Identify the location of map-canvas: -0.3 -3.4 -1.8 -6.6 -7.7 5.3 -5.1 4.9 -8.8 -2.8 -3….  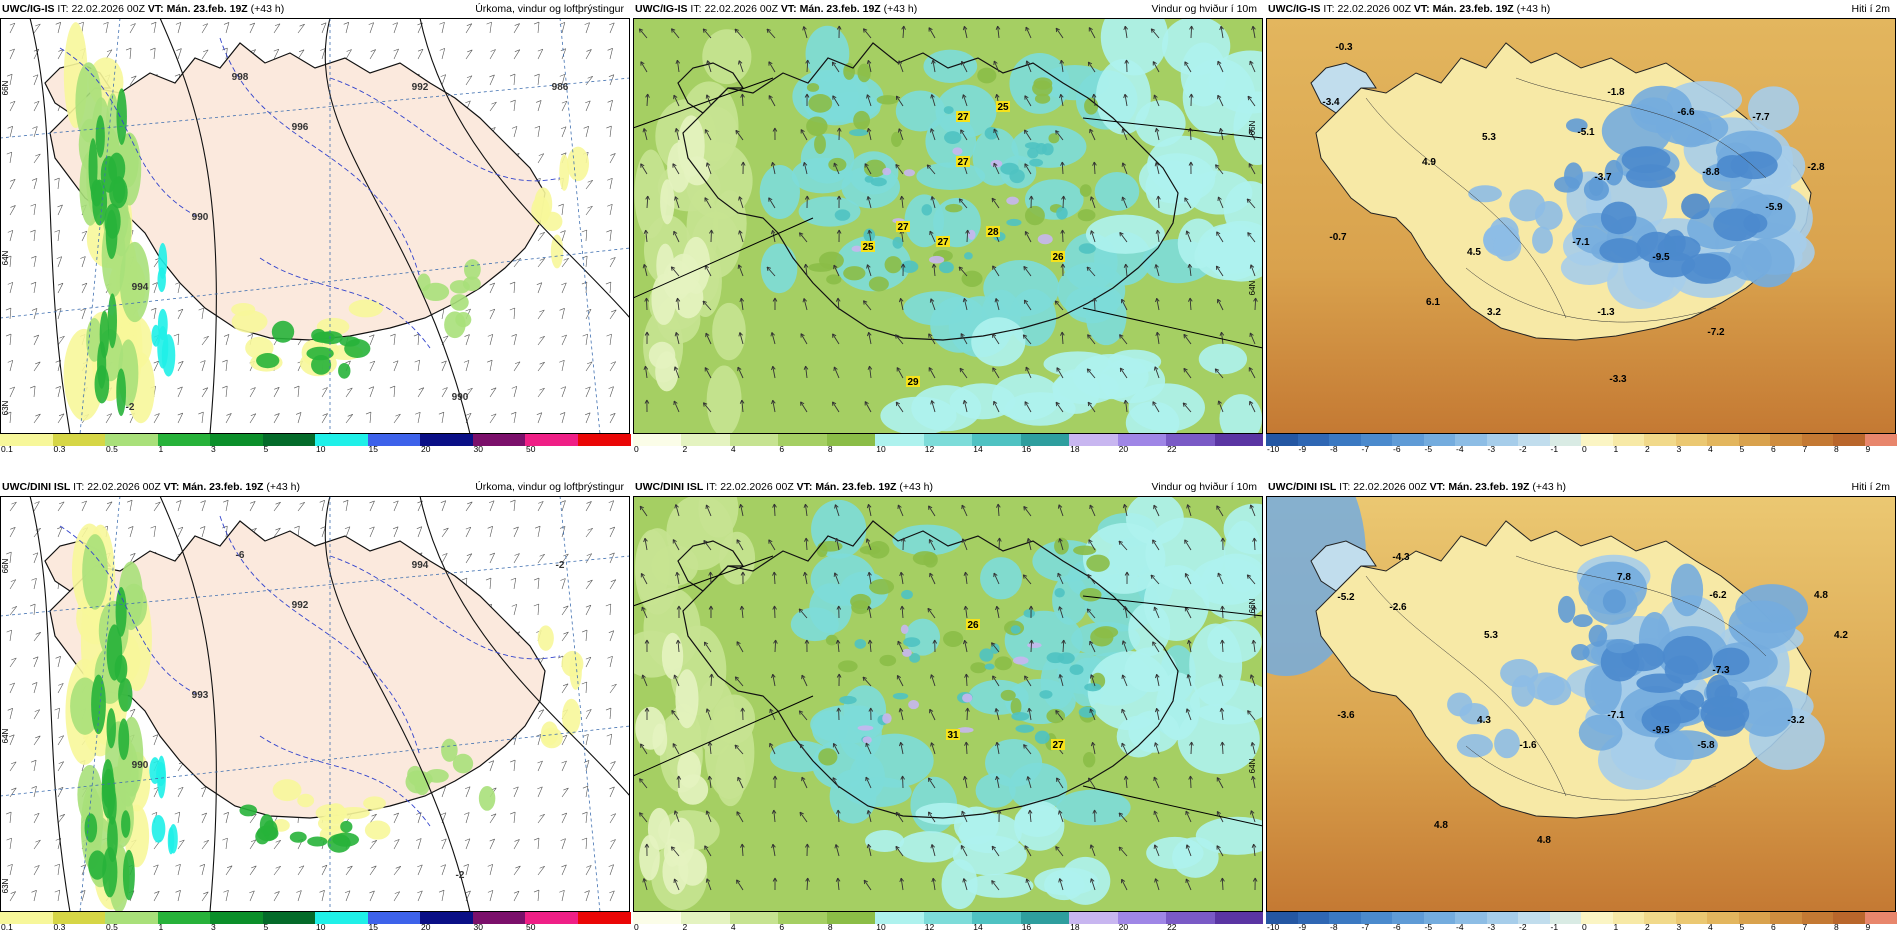
(1581, 226).